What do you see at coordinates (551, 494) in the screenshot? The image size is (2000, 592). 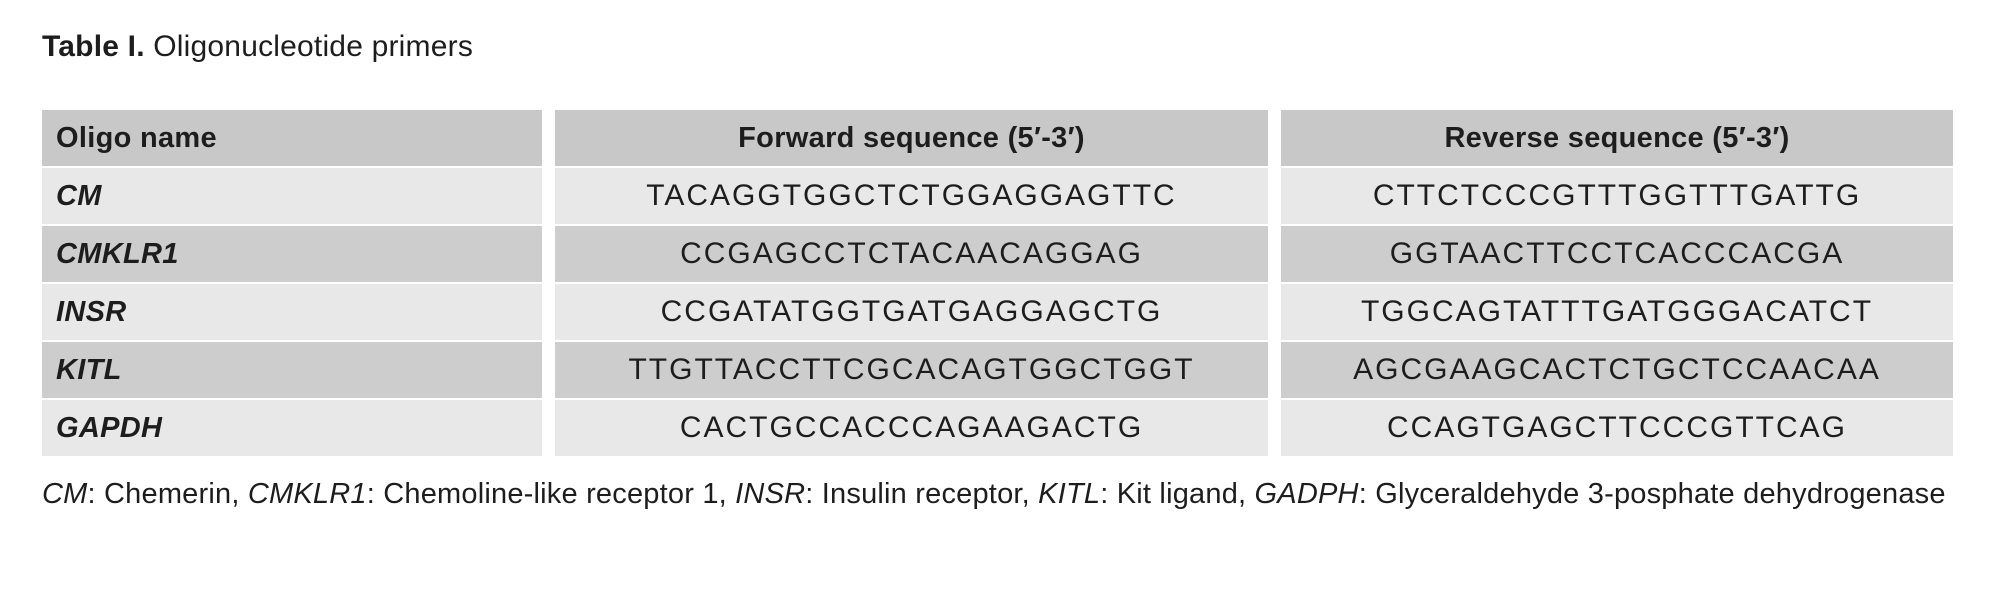 I see `footnote-text: : Chemoline-like receptor 1,` at bounding box center [551, 494].